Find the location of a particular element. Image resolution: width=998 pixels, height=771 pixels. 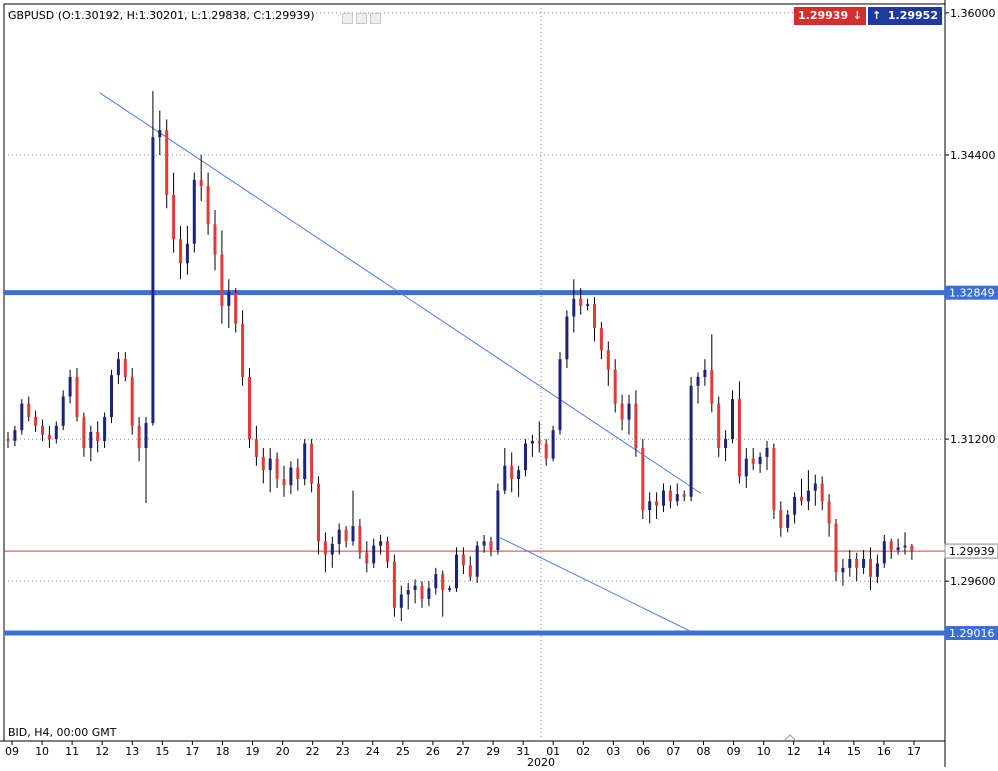

scroll-marker-icon is located at coordinates (790, 738).